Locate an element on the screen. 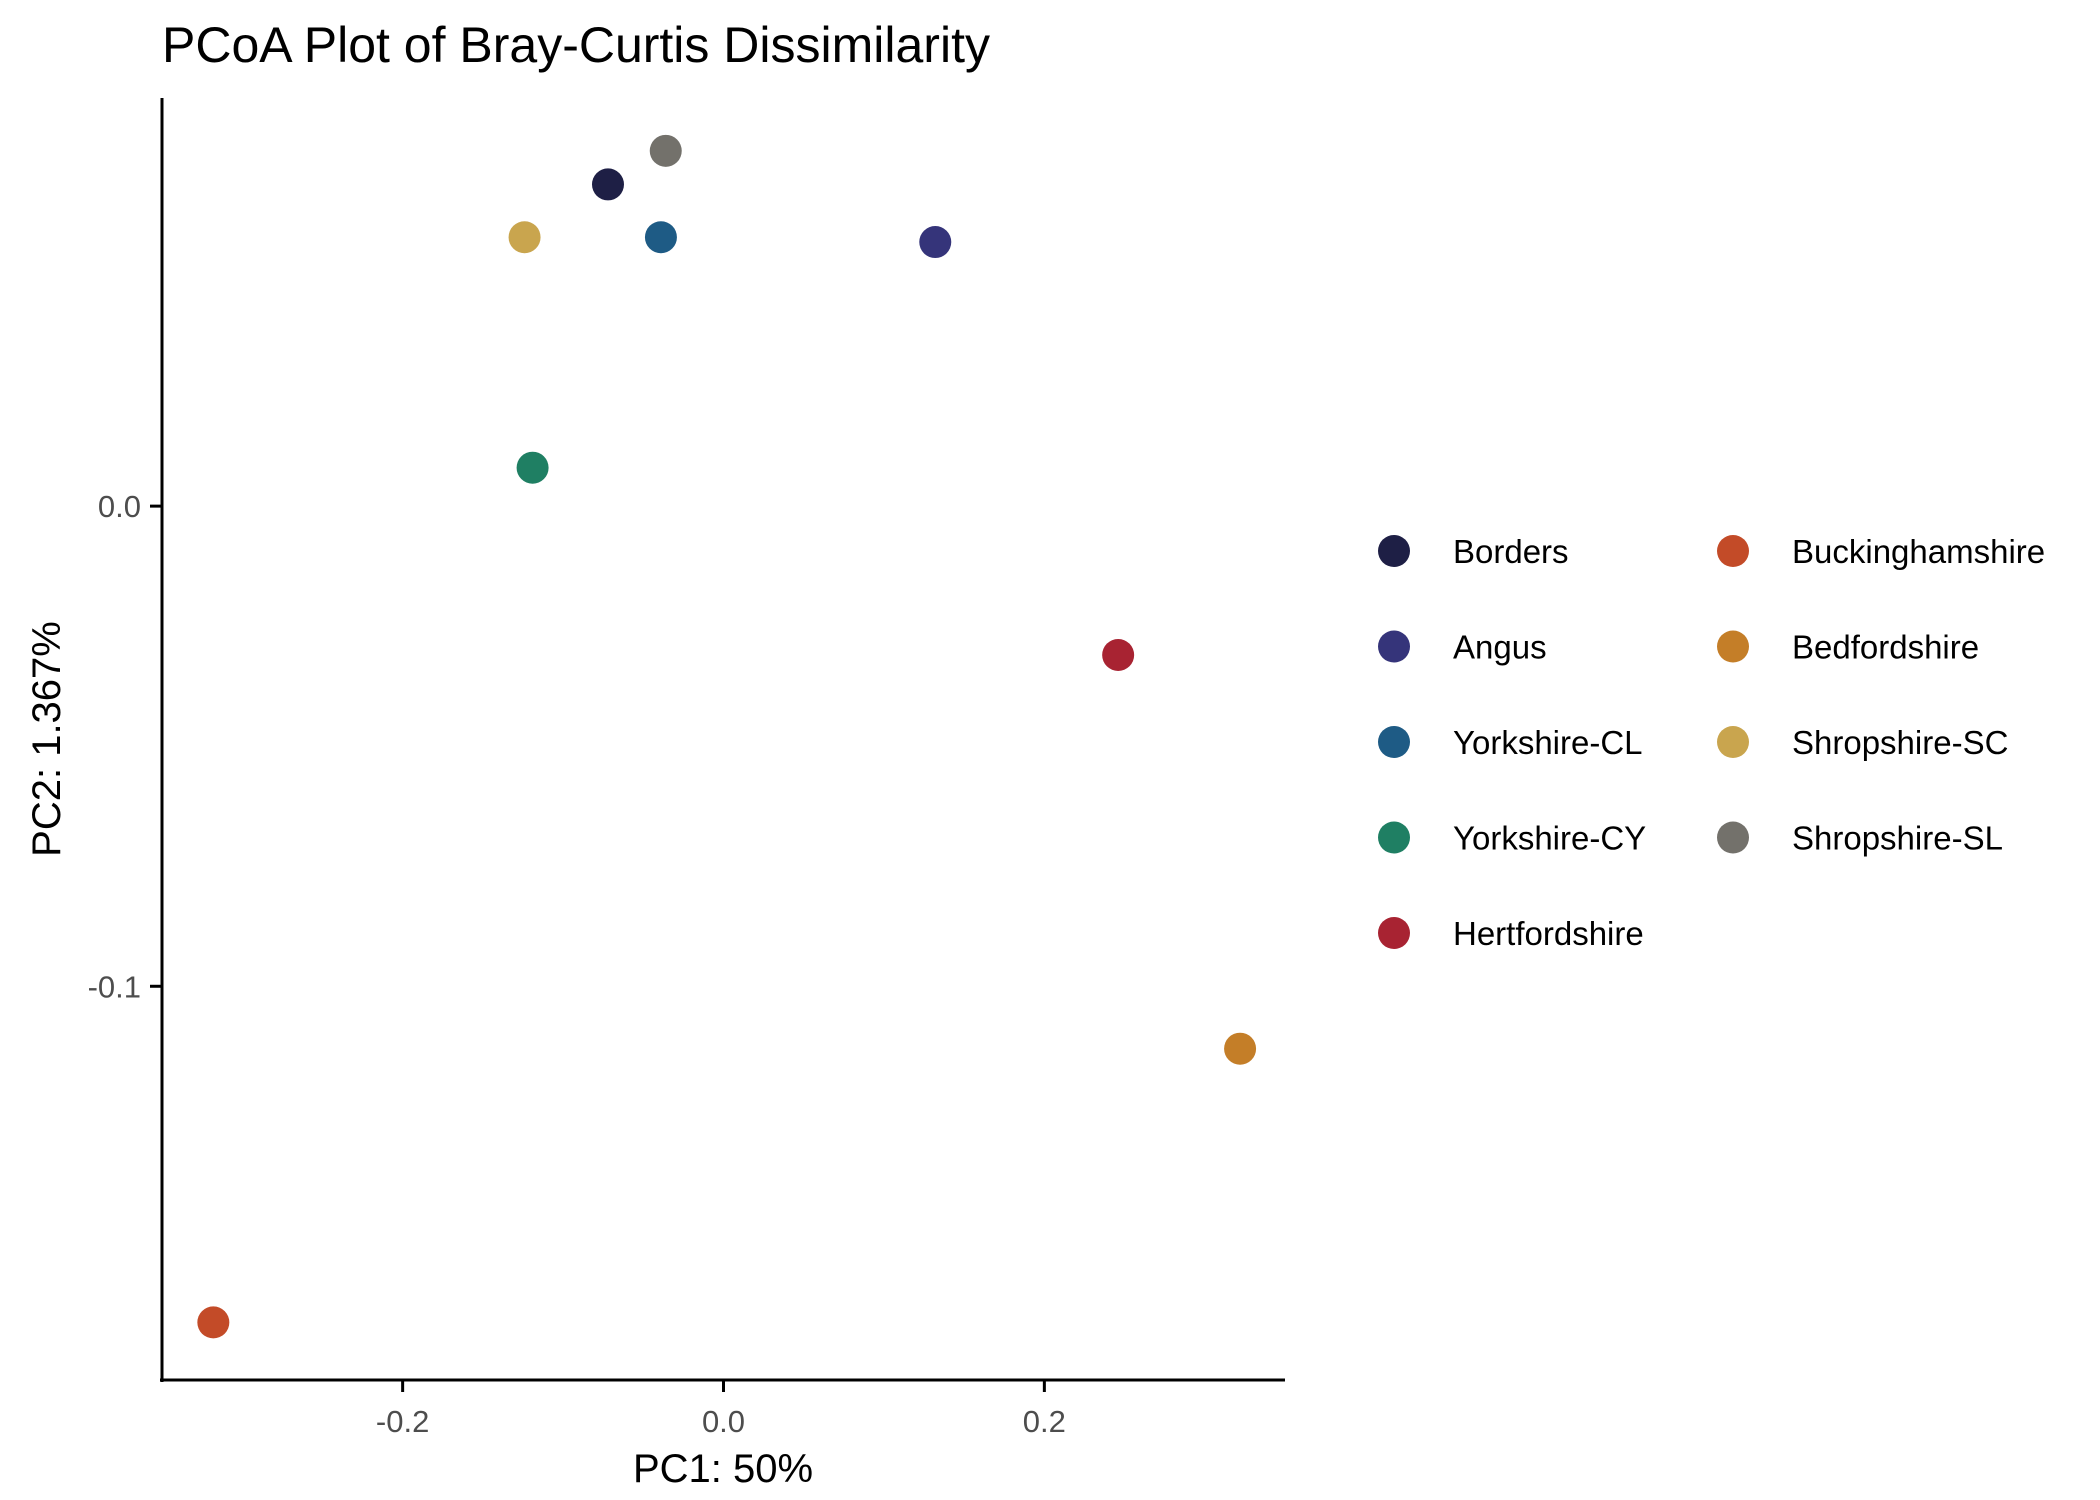  legend-label-hertfordshire: Hertfordshire is located at coordinates (1548, 933).